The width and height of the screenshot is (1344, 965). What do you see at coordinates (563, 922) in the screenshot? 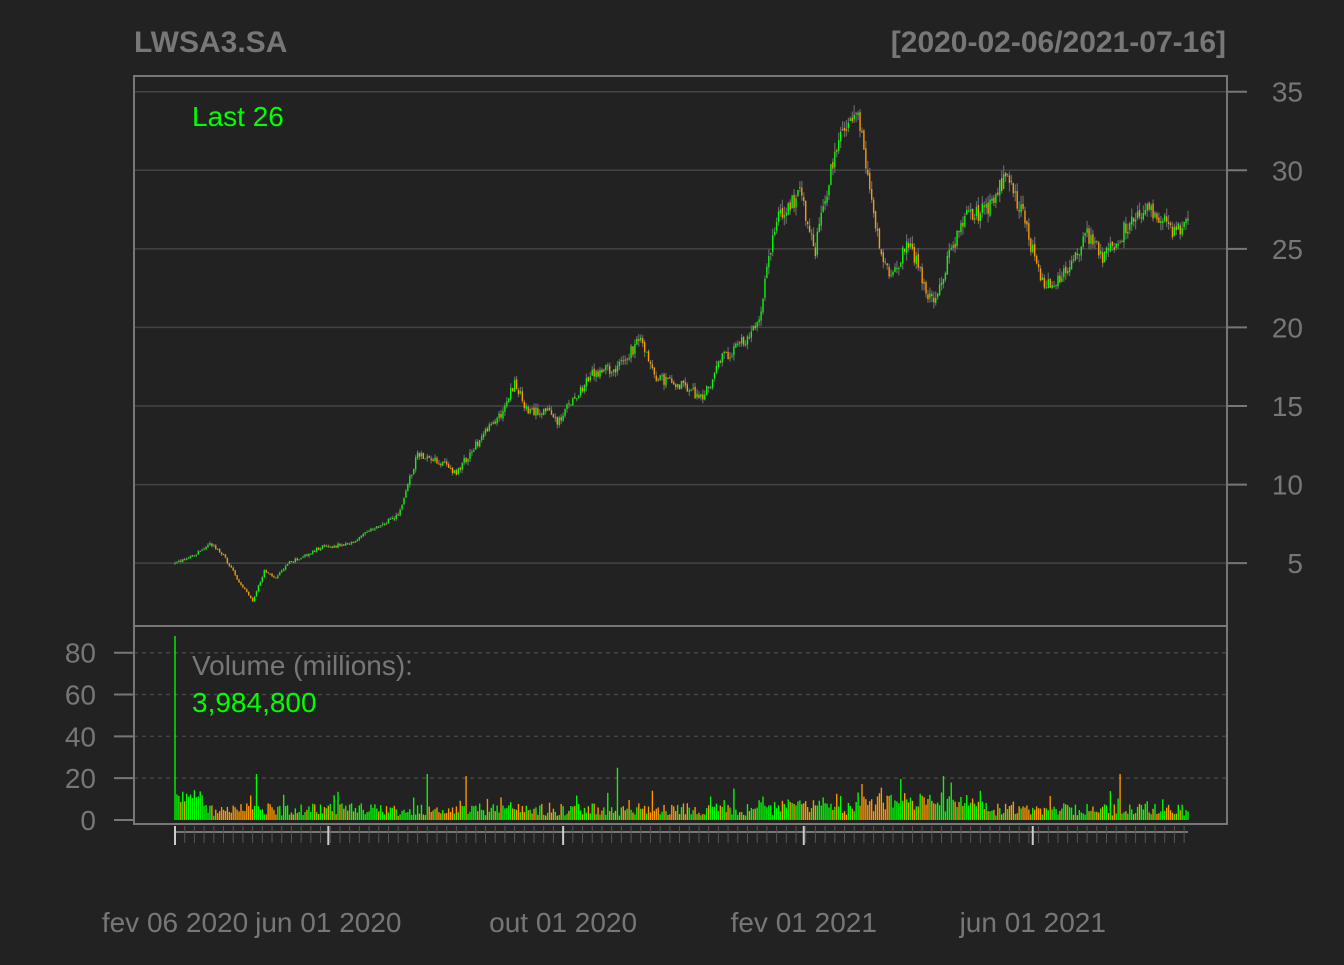
I see `x-tick-label: out 01 2020` at bounding box center [563, 922].